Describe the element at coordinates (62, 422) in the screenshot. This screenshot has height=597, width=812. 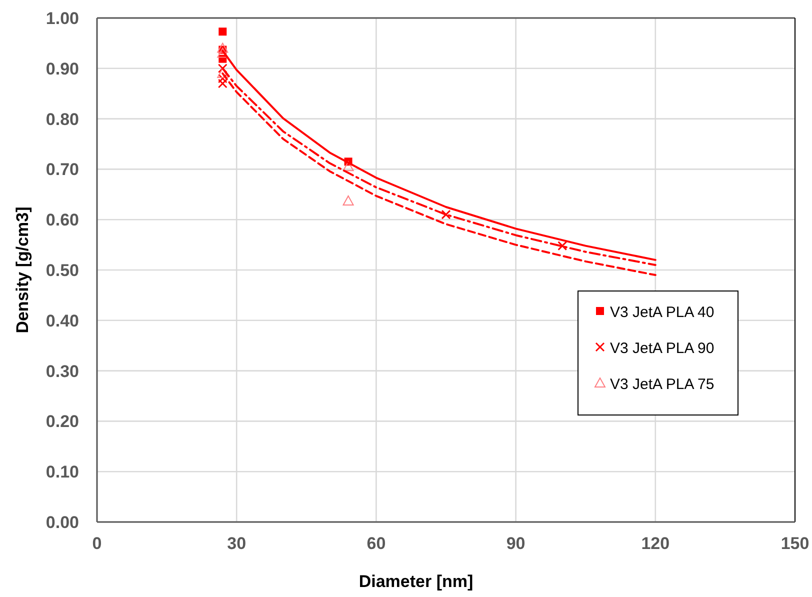
I see `y-tick-label: 0.20` at that location.